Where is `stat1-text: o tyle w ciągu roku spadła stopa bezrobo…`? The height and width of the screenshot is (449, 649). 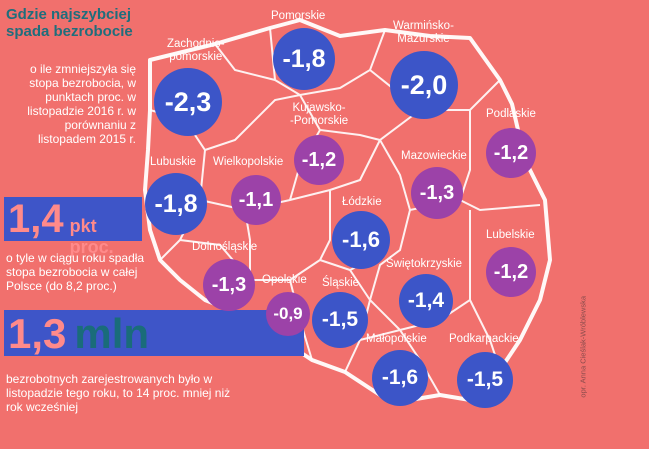 stat1-text: o tyle w ciągu roku spadła stopa bezrobo… is located at coordinates (75, 272).